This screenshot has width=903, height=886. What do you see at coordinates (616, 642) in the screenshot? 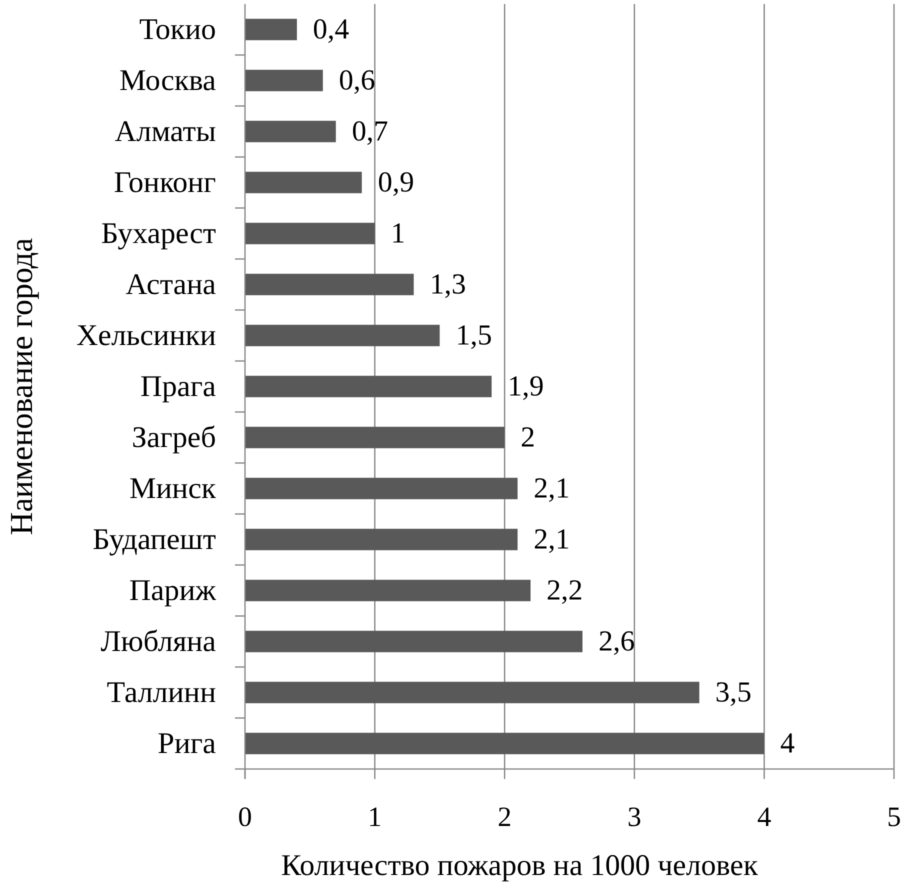
I see `data-label: 2,6` at bounding box center [616, 642].